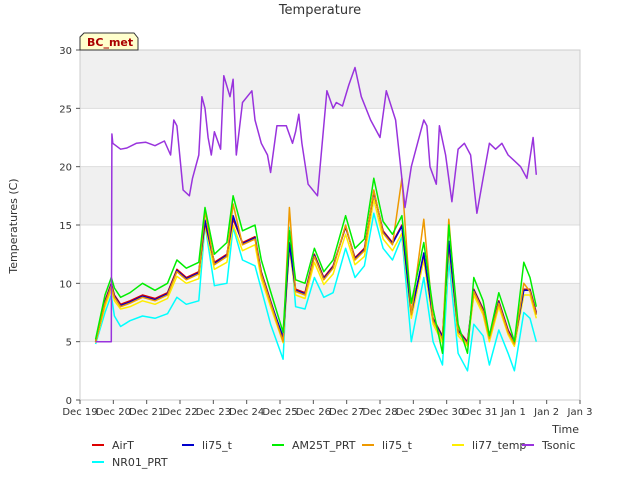 The image size is (640, 480). Describe the element at coordinates (413, 412) in the screenshot. I see `x-tick-label: Dec 29` at that location.